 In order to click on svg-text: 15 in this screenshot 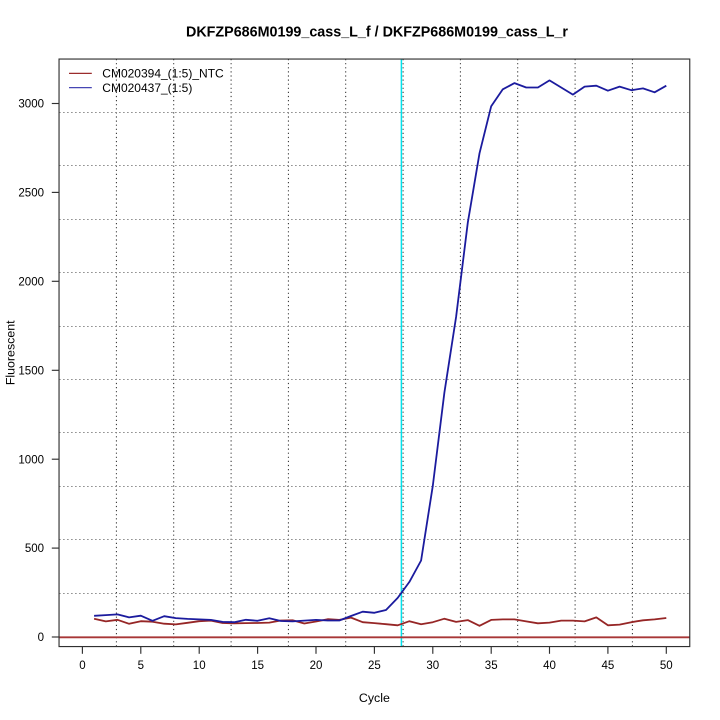, I will do `click(257, 666)`.